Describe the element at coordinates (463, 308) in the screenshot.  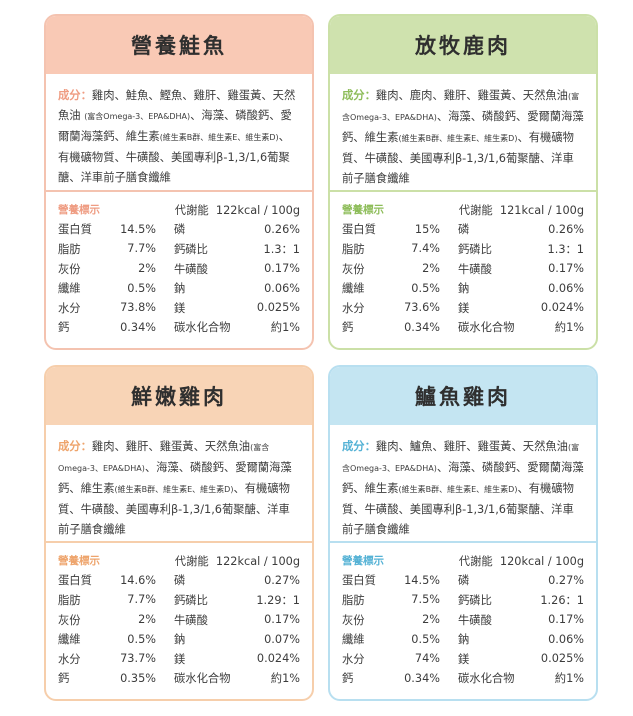
I see `nutrition-row: 水分 73.6% 鎂 0.024%` at that location.